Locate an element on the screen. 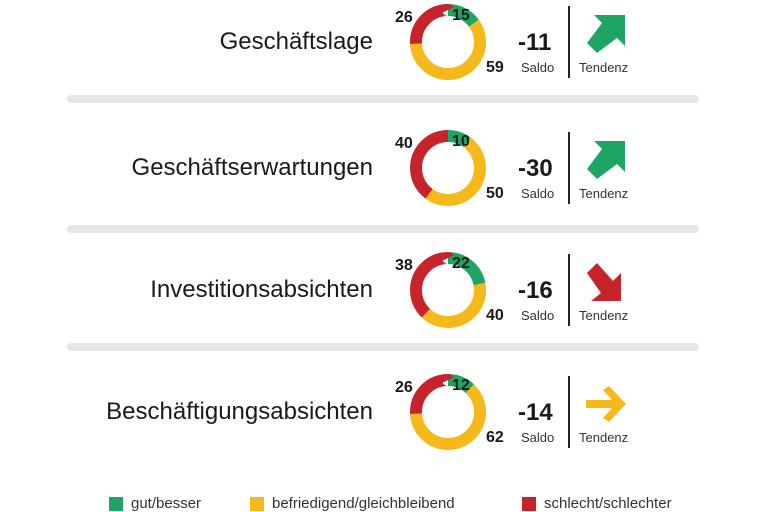 This screenshot has width=767, height=512. legend-label: befriedigend/gleichbleibend is located at coordinates (363, 503).